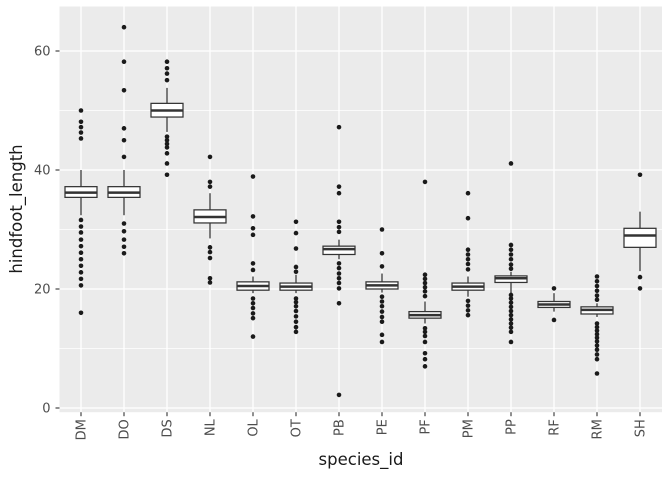 The height and width of the screenshot is (484, 672). What do you see at coordinates (339, 427) in the screenshot?
I see `x-tick-label: PB` at bounding box center [339, 427].